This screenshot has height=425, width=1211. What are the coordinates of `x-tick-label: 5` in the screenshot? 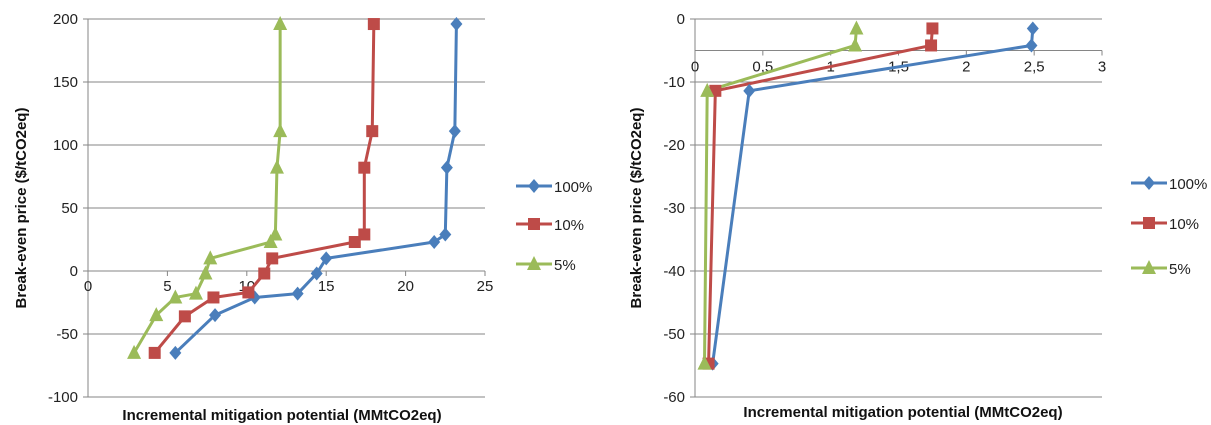 It's located at (167, 286).